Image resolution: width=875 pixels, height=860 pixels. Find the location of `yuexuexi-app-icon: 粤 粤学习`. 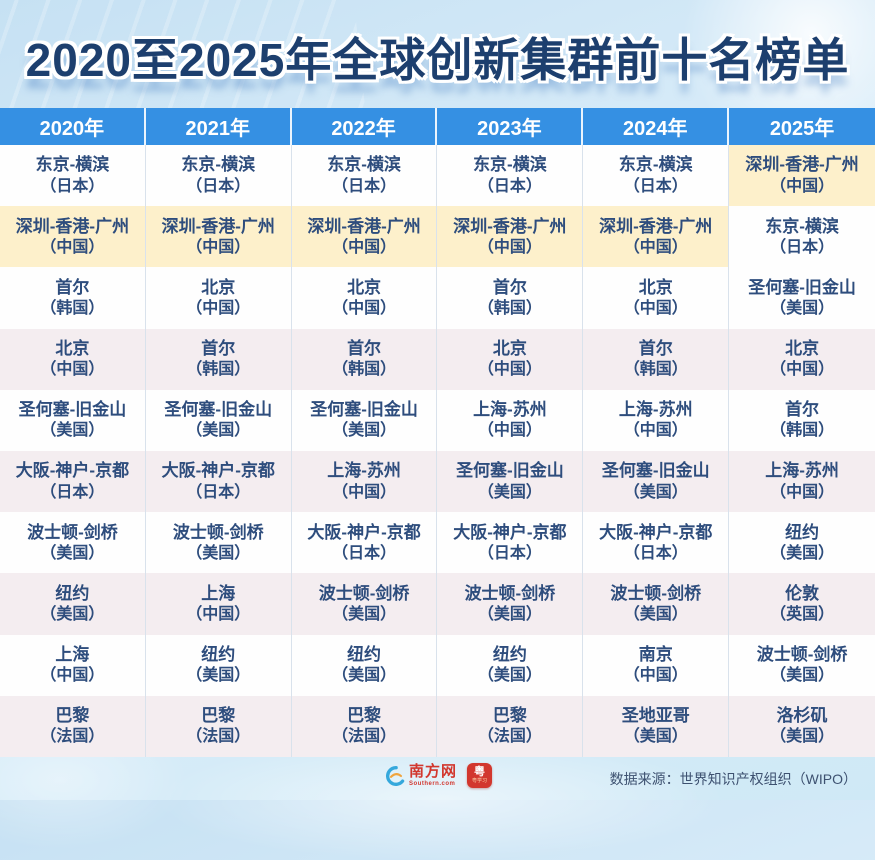

yuexuexi-app-icon: 粤 粤学习 is located at coordinates (480, 775).